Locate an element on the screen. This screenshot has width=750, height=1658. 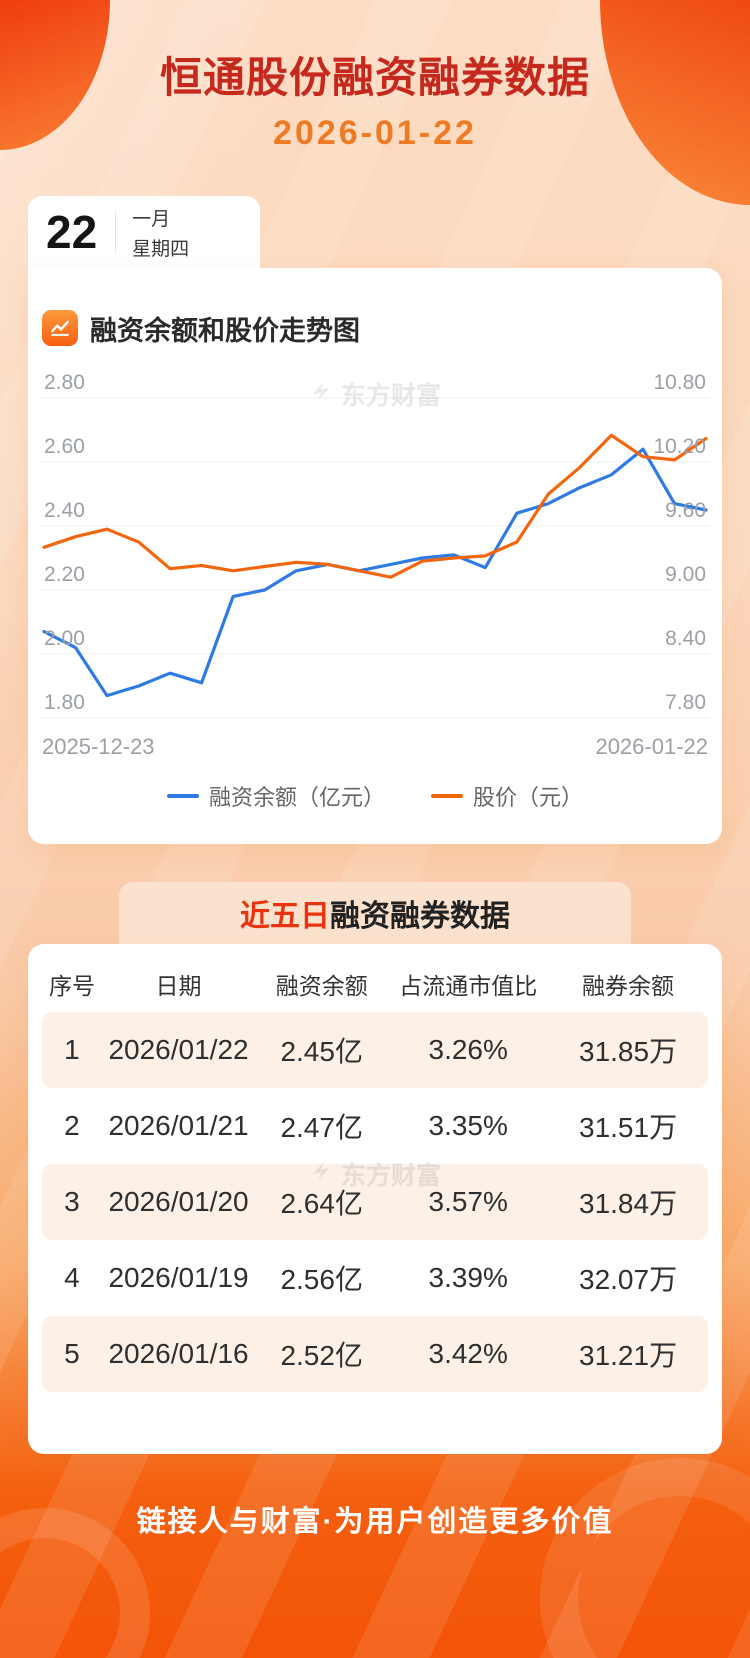
table-header-row: 序号 日期 融资余额 占流通市值比 融券余额 is located at coordinates (375, 984).